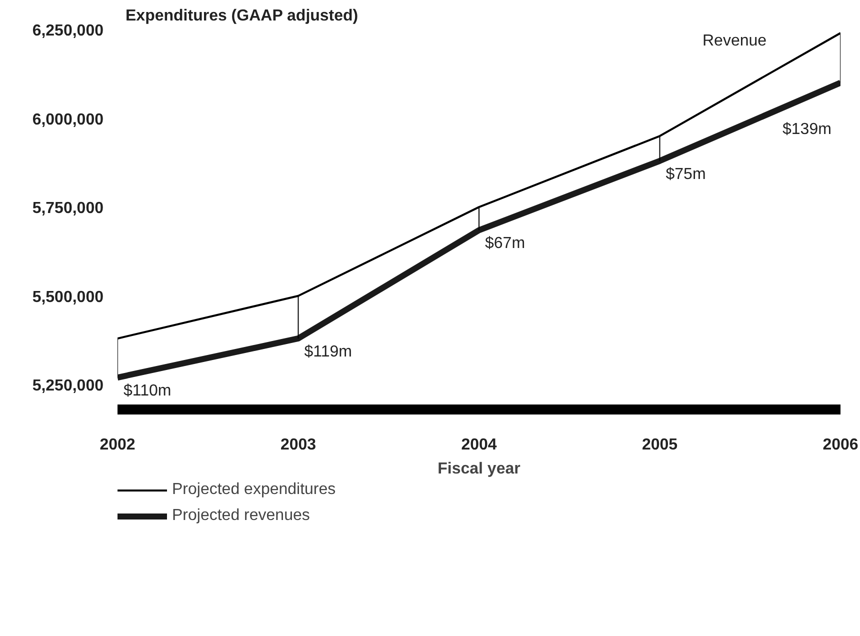 This screenshot has height=636, width=860. What do you see at coordinates (660, 445) in the screenshot?
I see `x-tick-label: 2005` at bounding box center [660, 445].